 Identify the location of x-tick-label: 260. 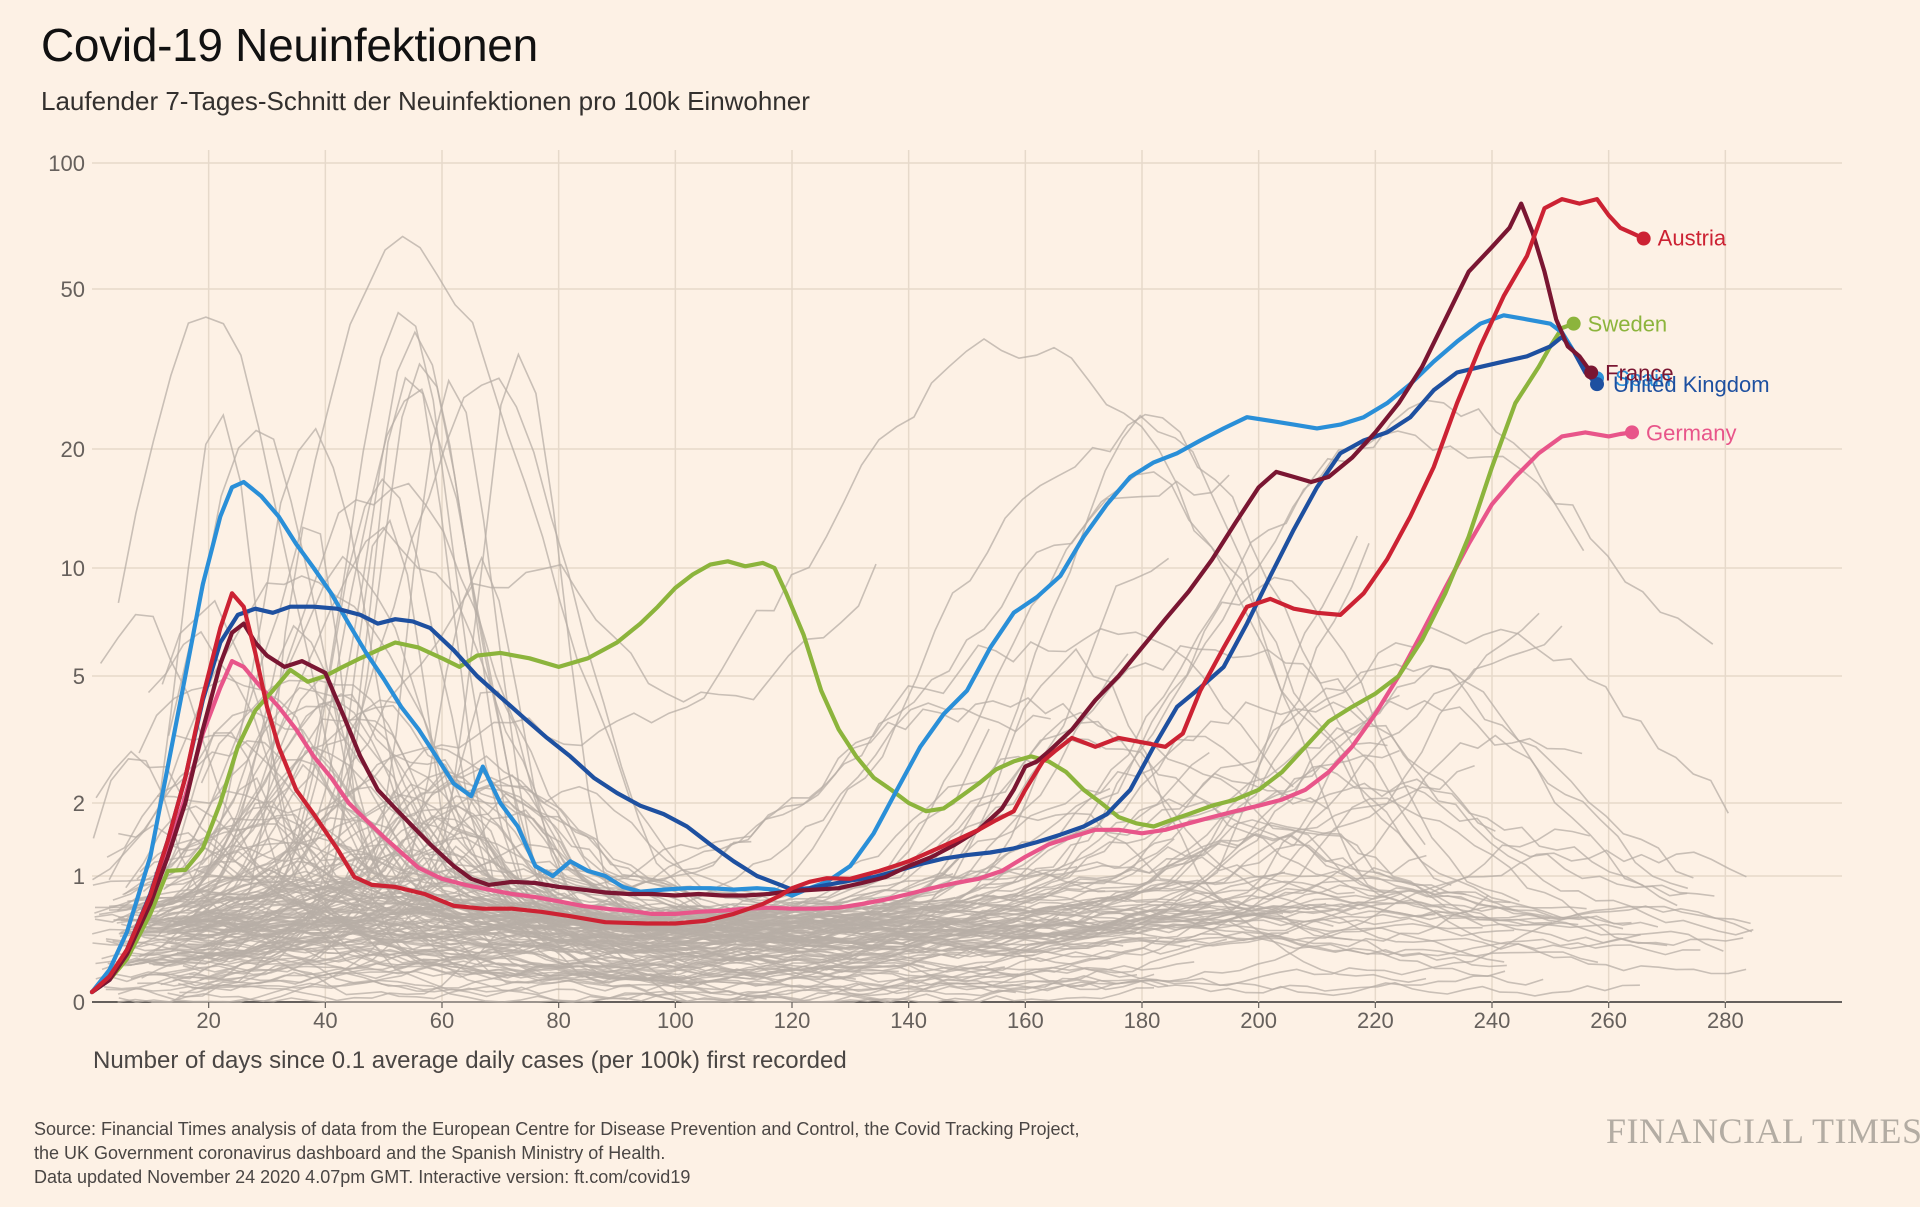
(1608, 1020).